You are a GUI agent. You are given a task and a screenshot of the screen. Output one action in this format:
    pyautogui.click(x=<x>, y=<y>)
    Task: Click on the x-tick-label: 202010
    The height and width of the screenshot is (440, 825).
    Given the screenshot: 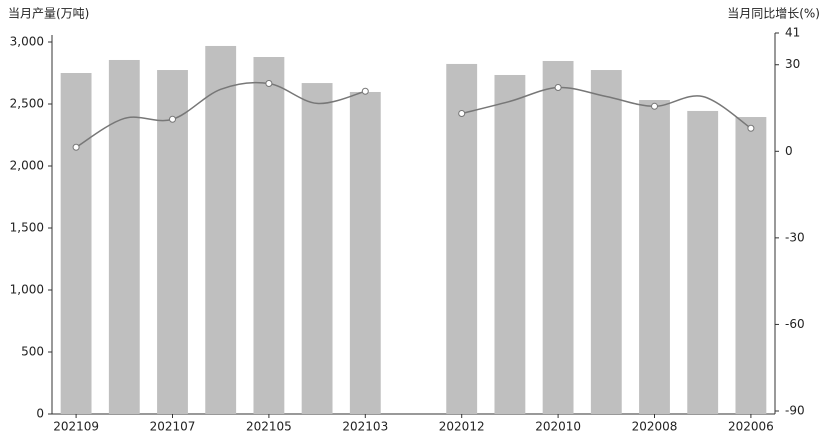 What is the action you would take?
    pyautogui.click(x=558, y=427)
    